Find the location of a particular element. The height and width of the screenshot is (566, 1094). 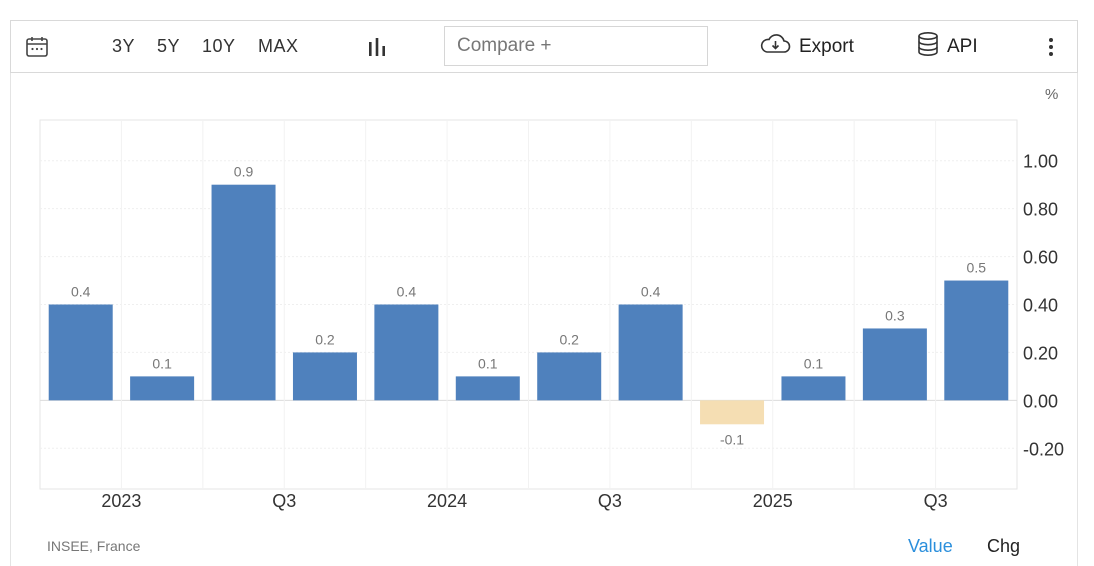

compare-input is located at coordinates (576, 46).